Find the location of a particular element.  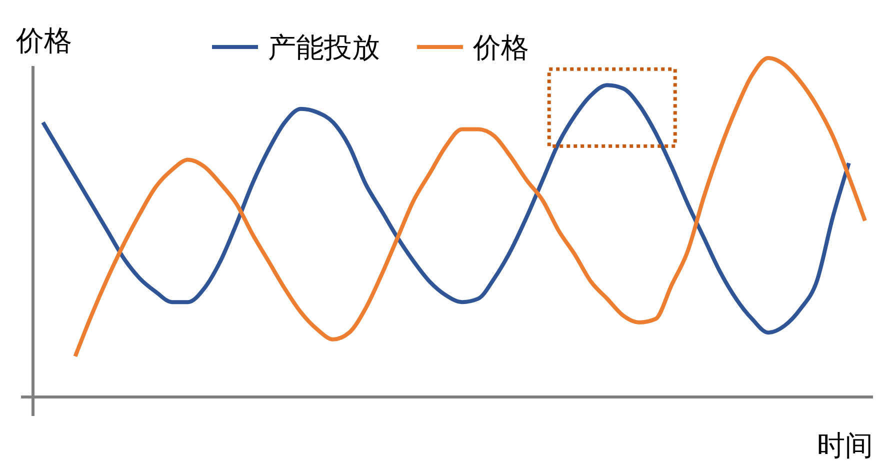

legend-label: 价格 is located at coordinates (500, 47).